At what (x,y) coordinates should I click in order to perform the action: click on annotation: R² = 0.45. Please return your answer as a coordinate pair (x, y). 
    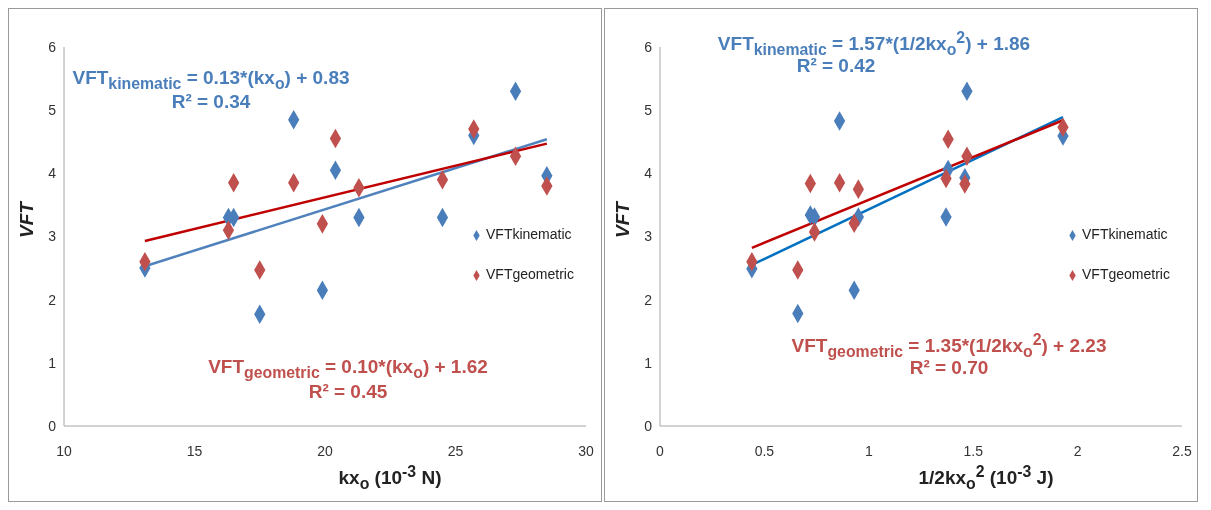
    Looking at the image, I should click on (348, 392).